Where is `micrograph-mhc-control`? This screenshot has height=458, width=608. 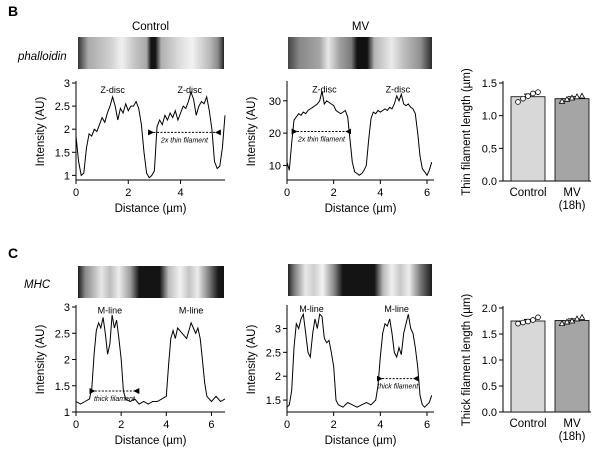
micrograph-mhc-control is located at coordinates (151, 282).